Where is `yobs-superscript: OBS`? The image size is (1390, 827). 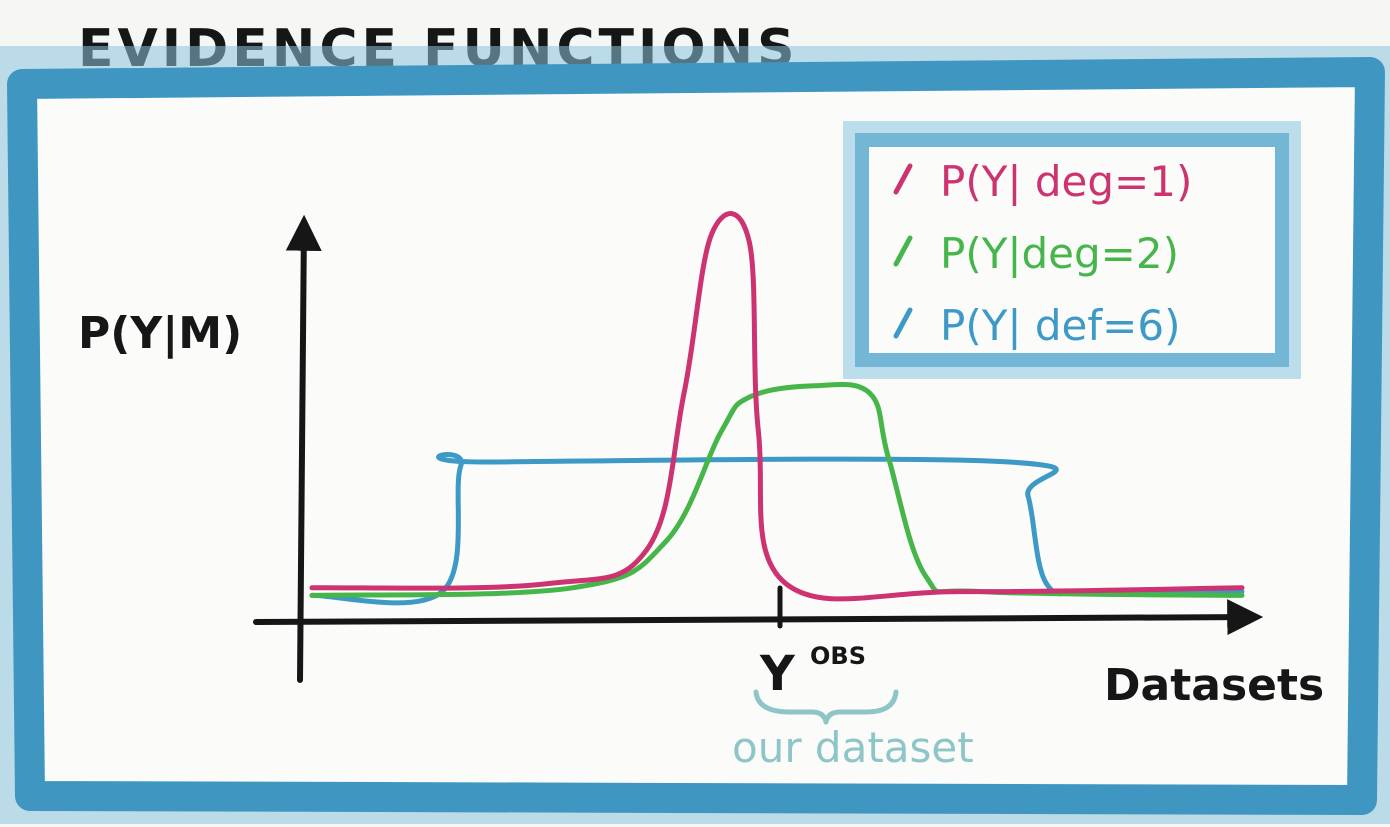
yobs-superscript: OBS is located at coordinates (838, 656).